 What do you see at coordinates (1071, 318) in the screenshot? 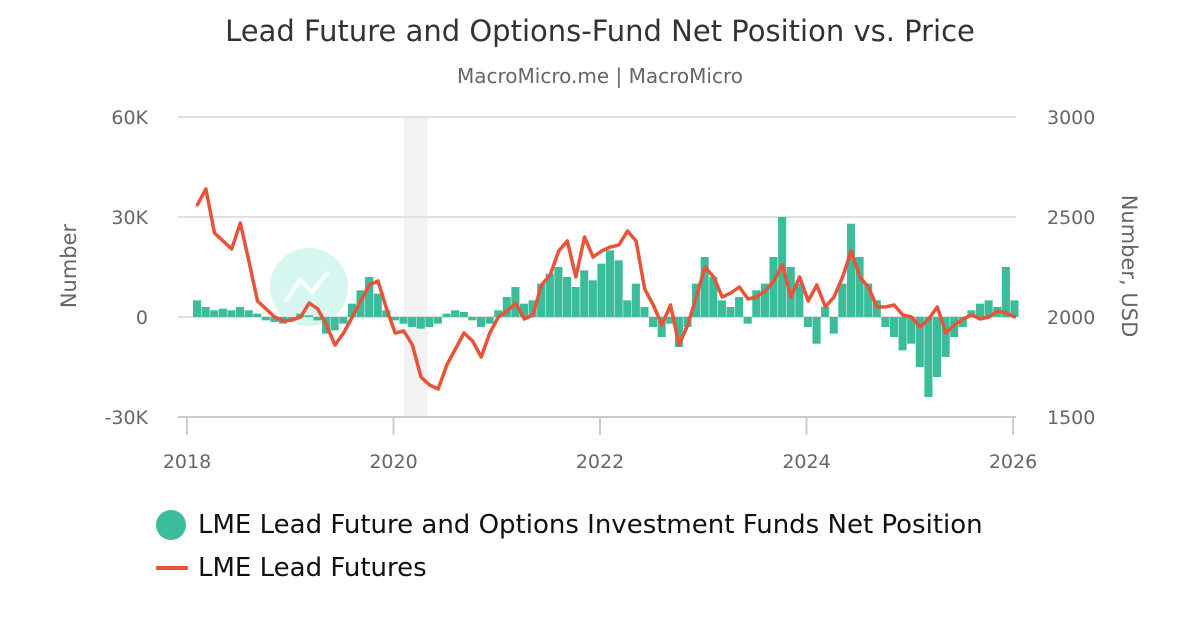
I see `right-tick-label: 2000` at bounding box center [1071, 318].